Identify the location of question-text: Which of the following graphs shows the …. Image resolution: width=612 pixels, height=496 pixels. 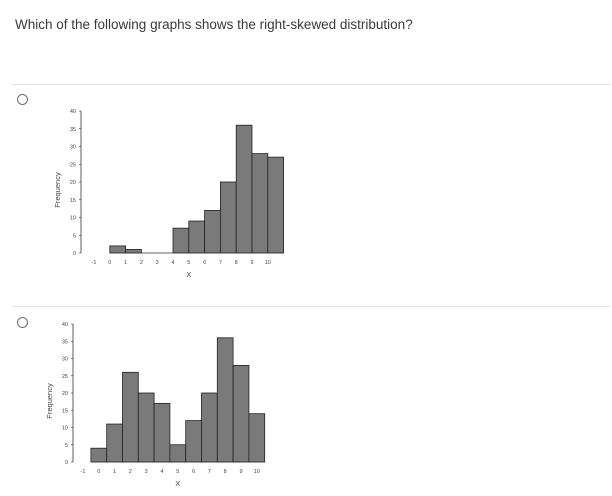
(214, 24).